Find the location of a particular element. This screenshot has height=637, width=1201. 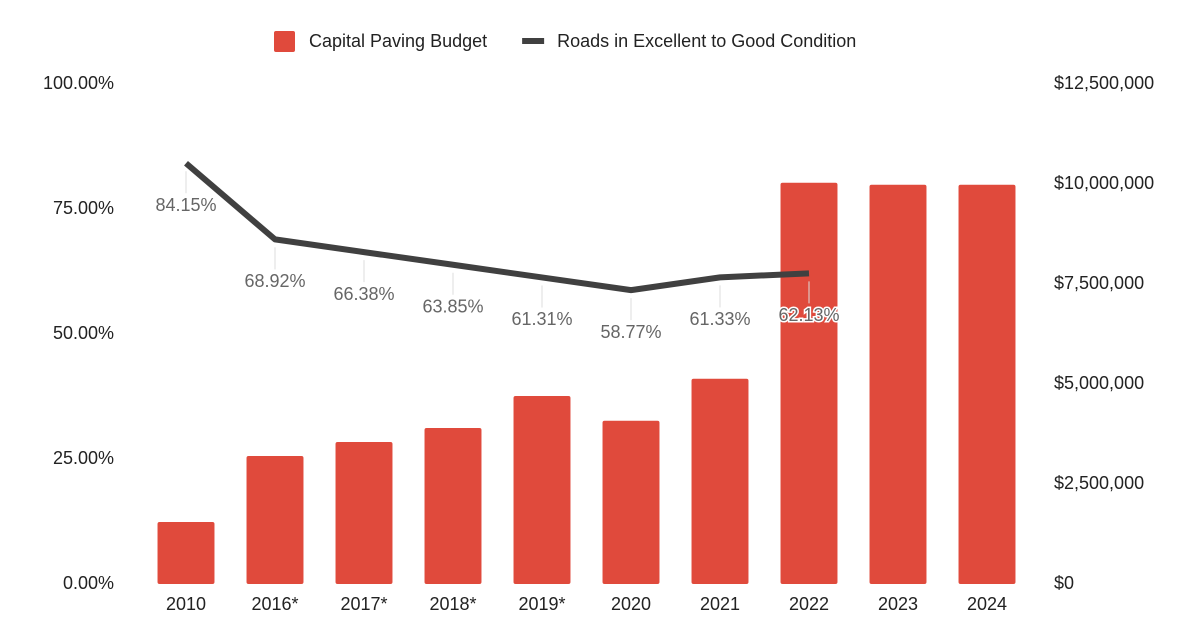

x-tick-label: 2022 is located at coordinates (809, 604).